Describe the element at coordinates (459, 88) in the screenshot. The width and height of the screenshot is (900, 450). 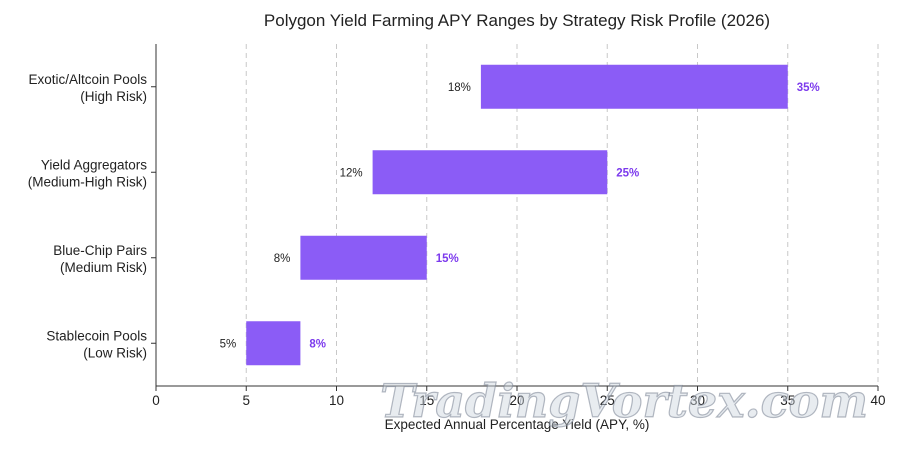
I see `low-value-label: 18%` at that location.